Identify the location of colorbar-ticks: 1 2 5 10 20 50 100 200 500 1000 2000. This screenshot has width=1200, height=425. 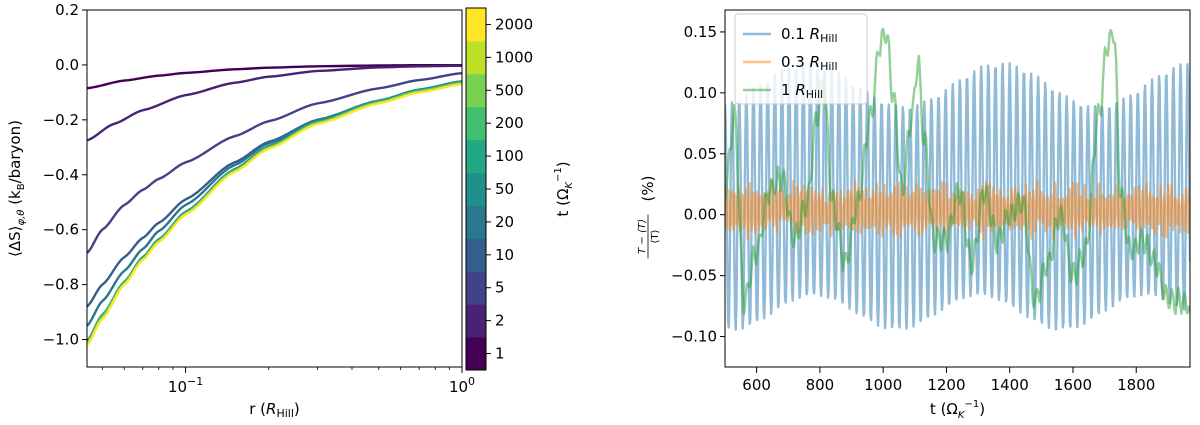
(509, 189).